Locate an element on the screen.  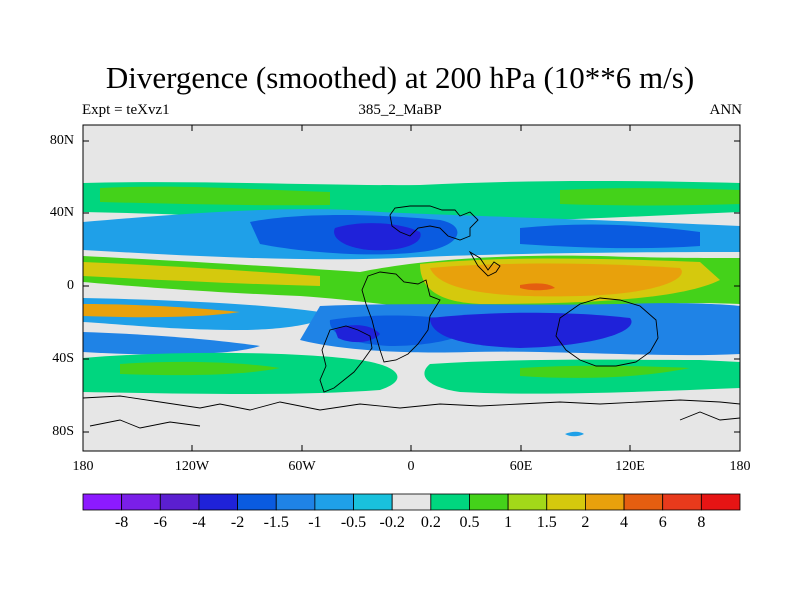
antarctica-inner is located at coordinates (414, 420).